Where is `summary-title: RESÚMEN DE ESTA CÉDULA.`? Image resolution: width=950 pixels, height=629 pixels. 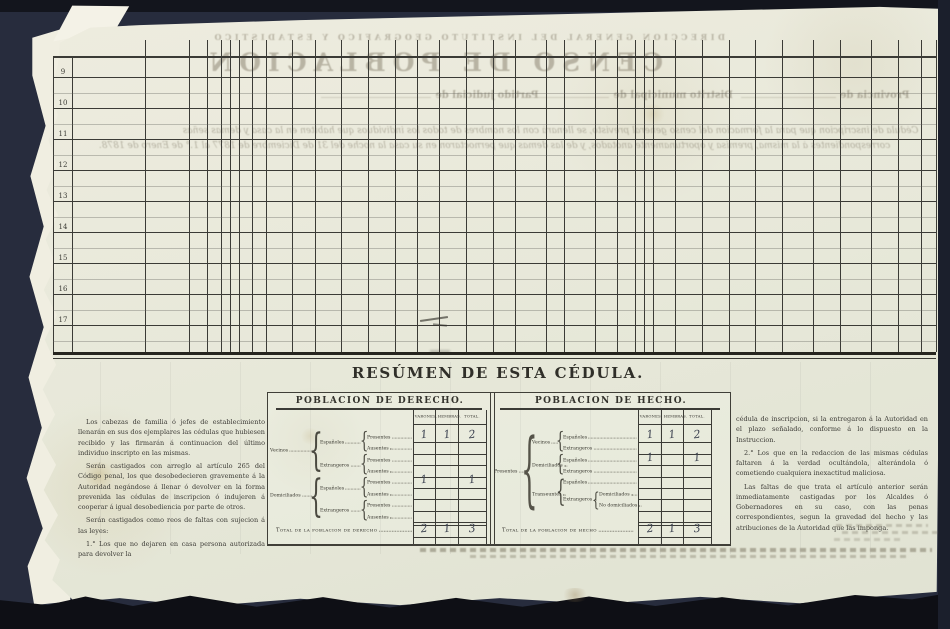
summary-title: RESÚMEN DE ESTA CÉDULA. is located at coordinates (498, 373).